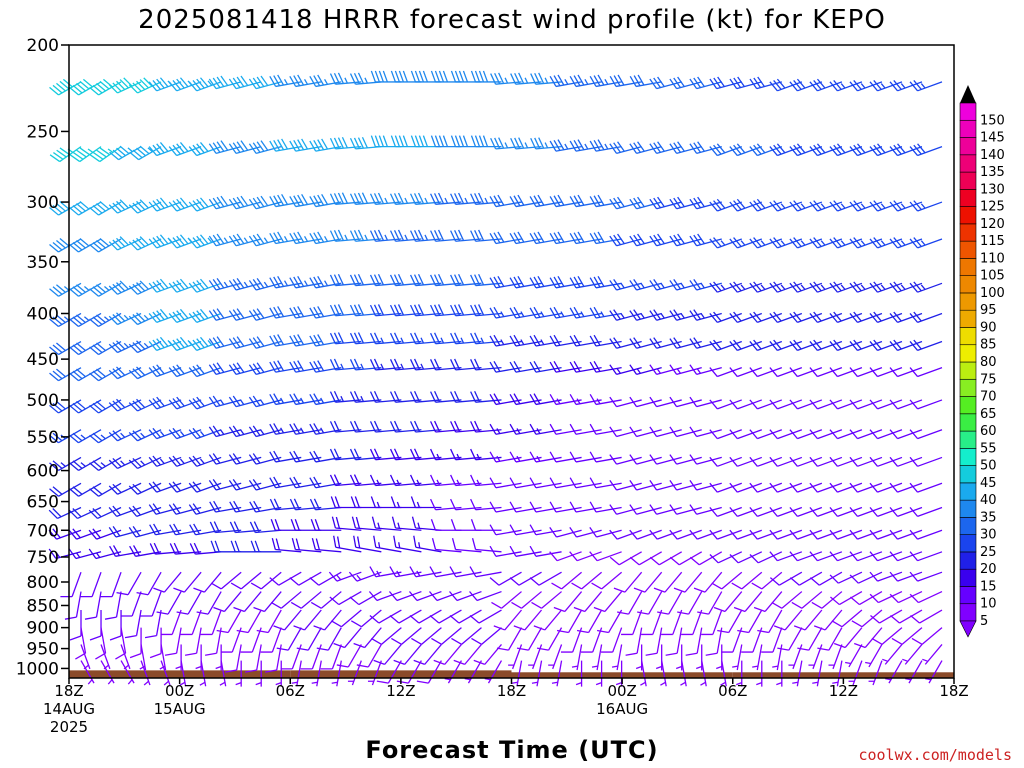 Image resolution: width=1024 pixels, height=768 pixels. What do you see at coordinates (43, 583) in the screenshot?
I see `y-tick-label: 800` at bounding box center [43, 583].